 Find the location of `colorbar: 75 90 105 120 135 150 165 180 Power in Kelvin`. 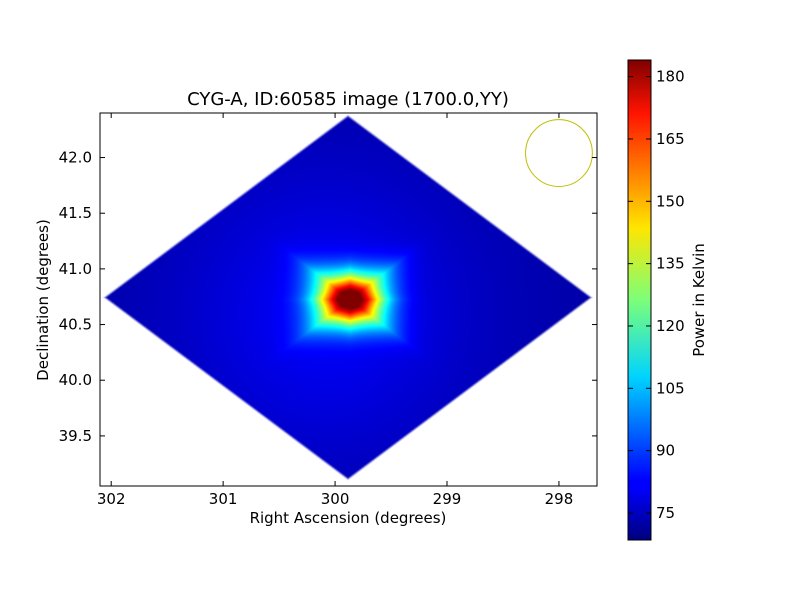

colorbar: 75 90 105 120 135 150 165 180 Power in Kelvin is located at coordinates (667, 300).